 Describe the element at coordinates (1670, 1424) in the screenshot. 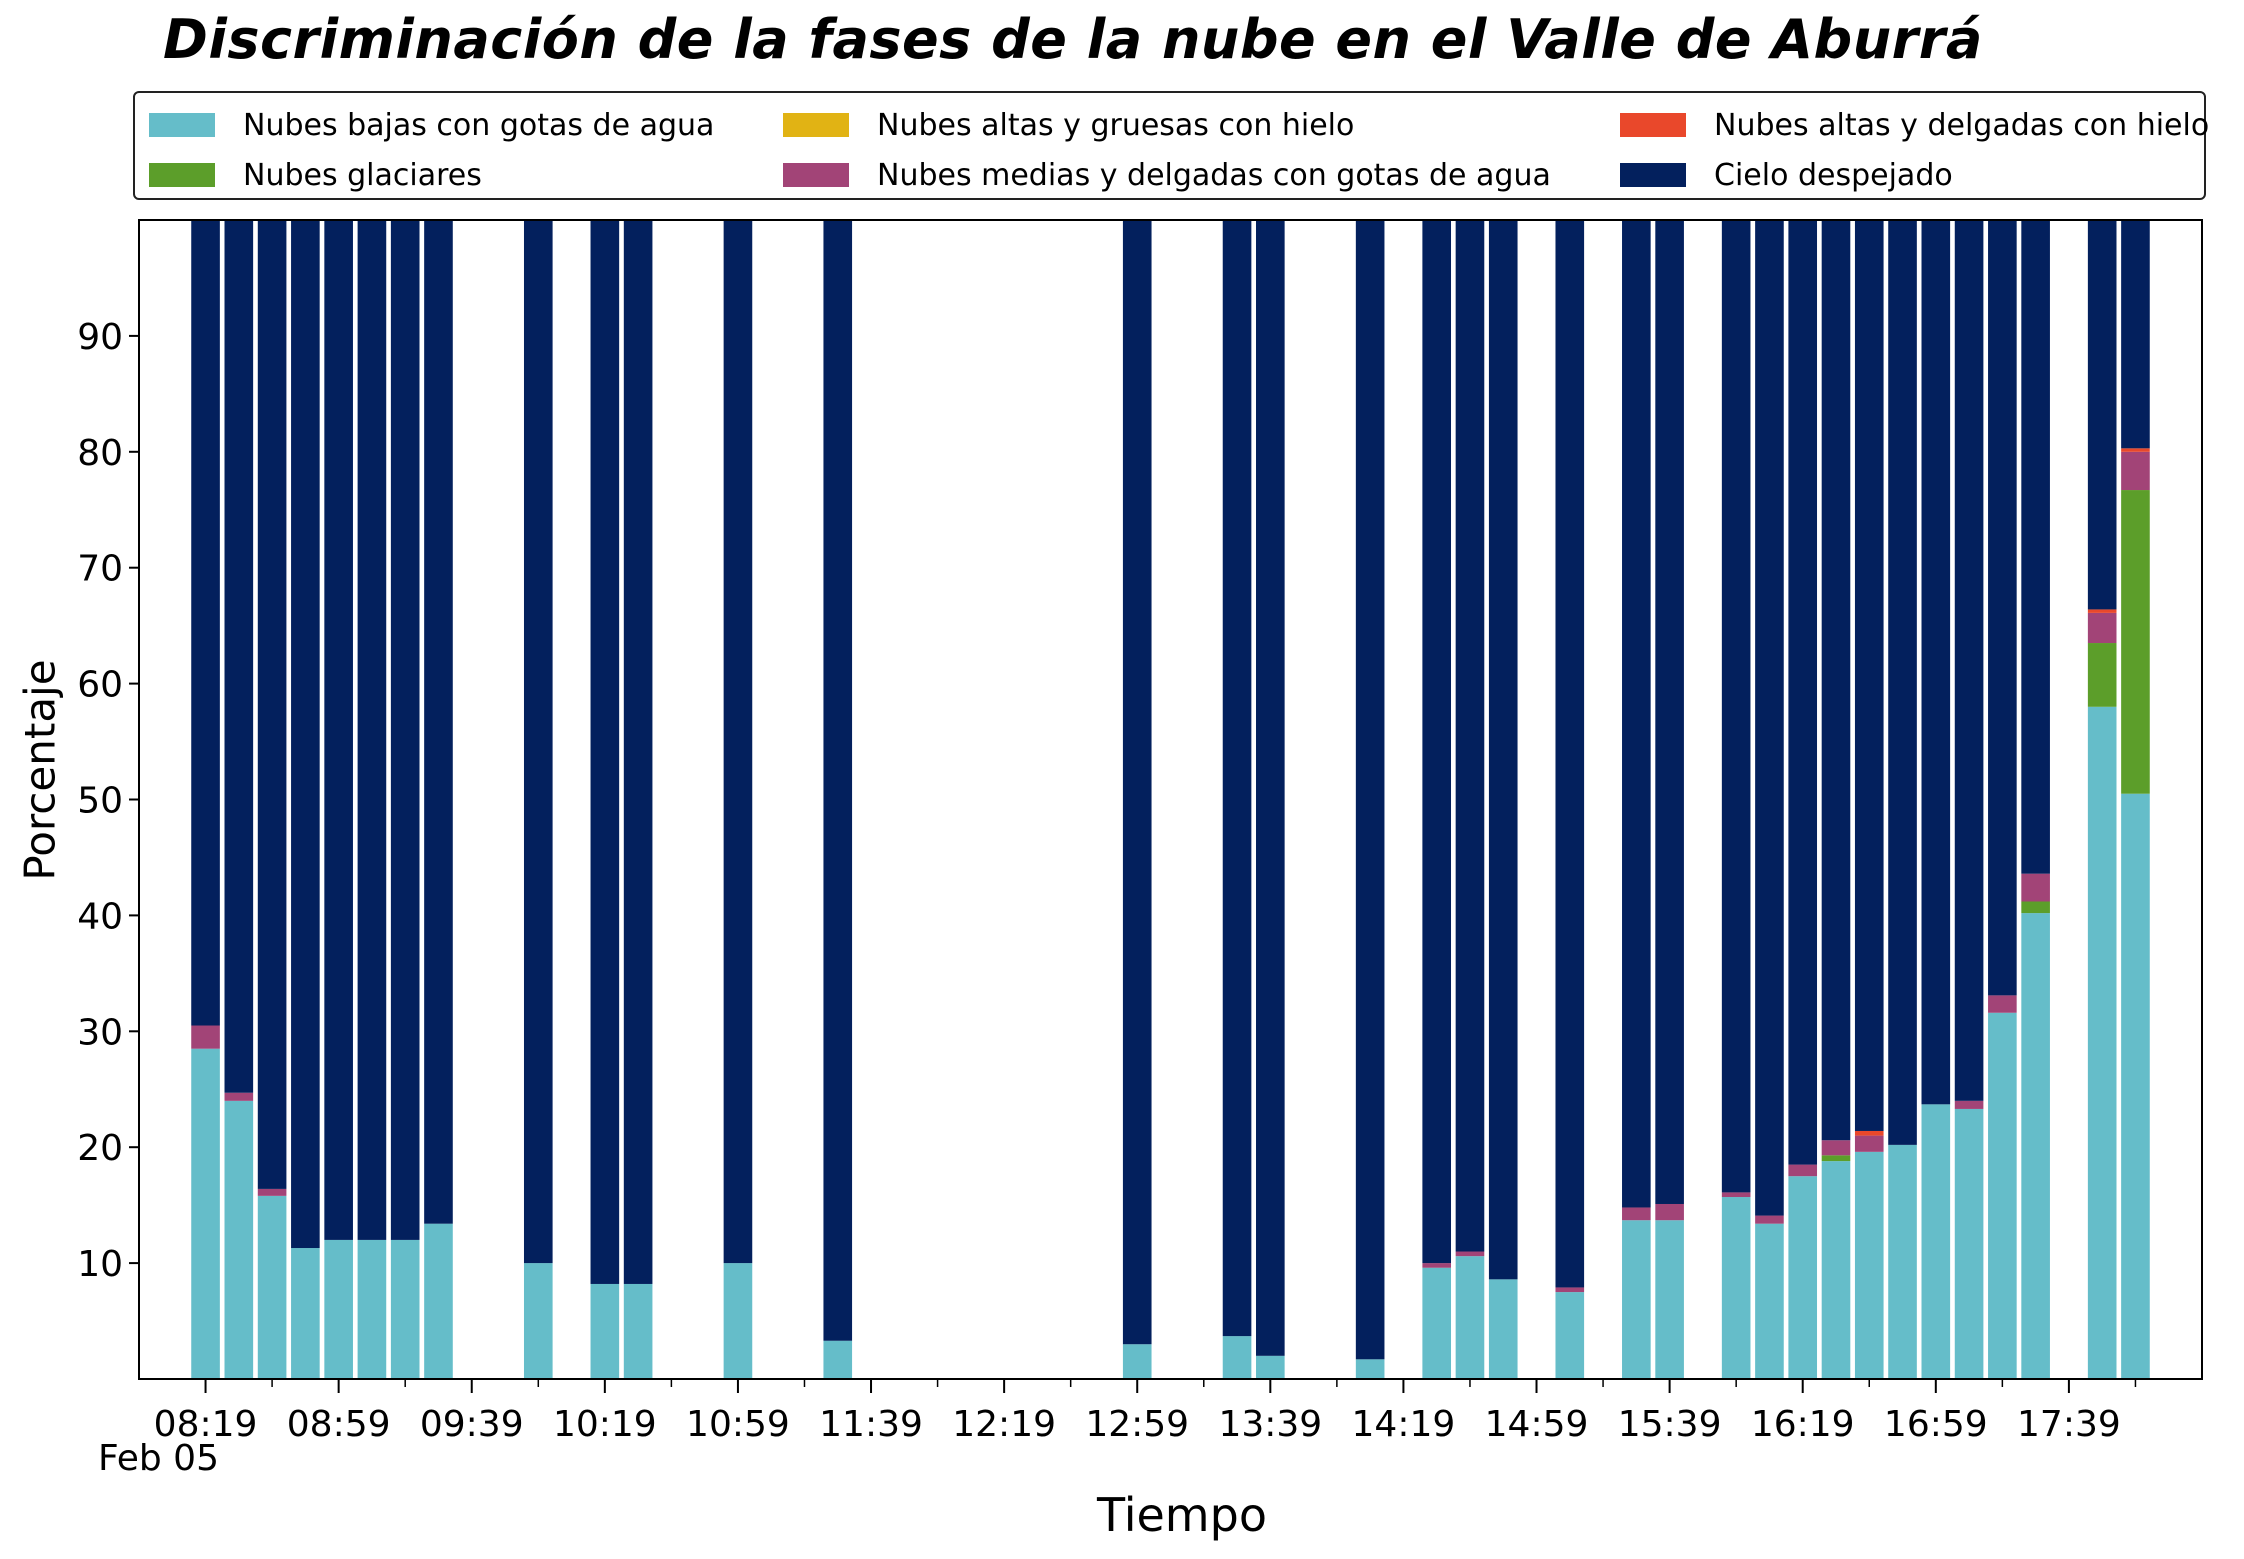

I see `x-tick-label-15:39: 15:39` at that location.